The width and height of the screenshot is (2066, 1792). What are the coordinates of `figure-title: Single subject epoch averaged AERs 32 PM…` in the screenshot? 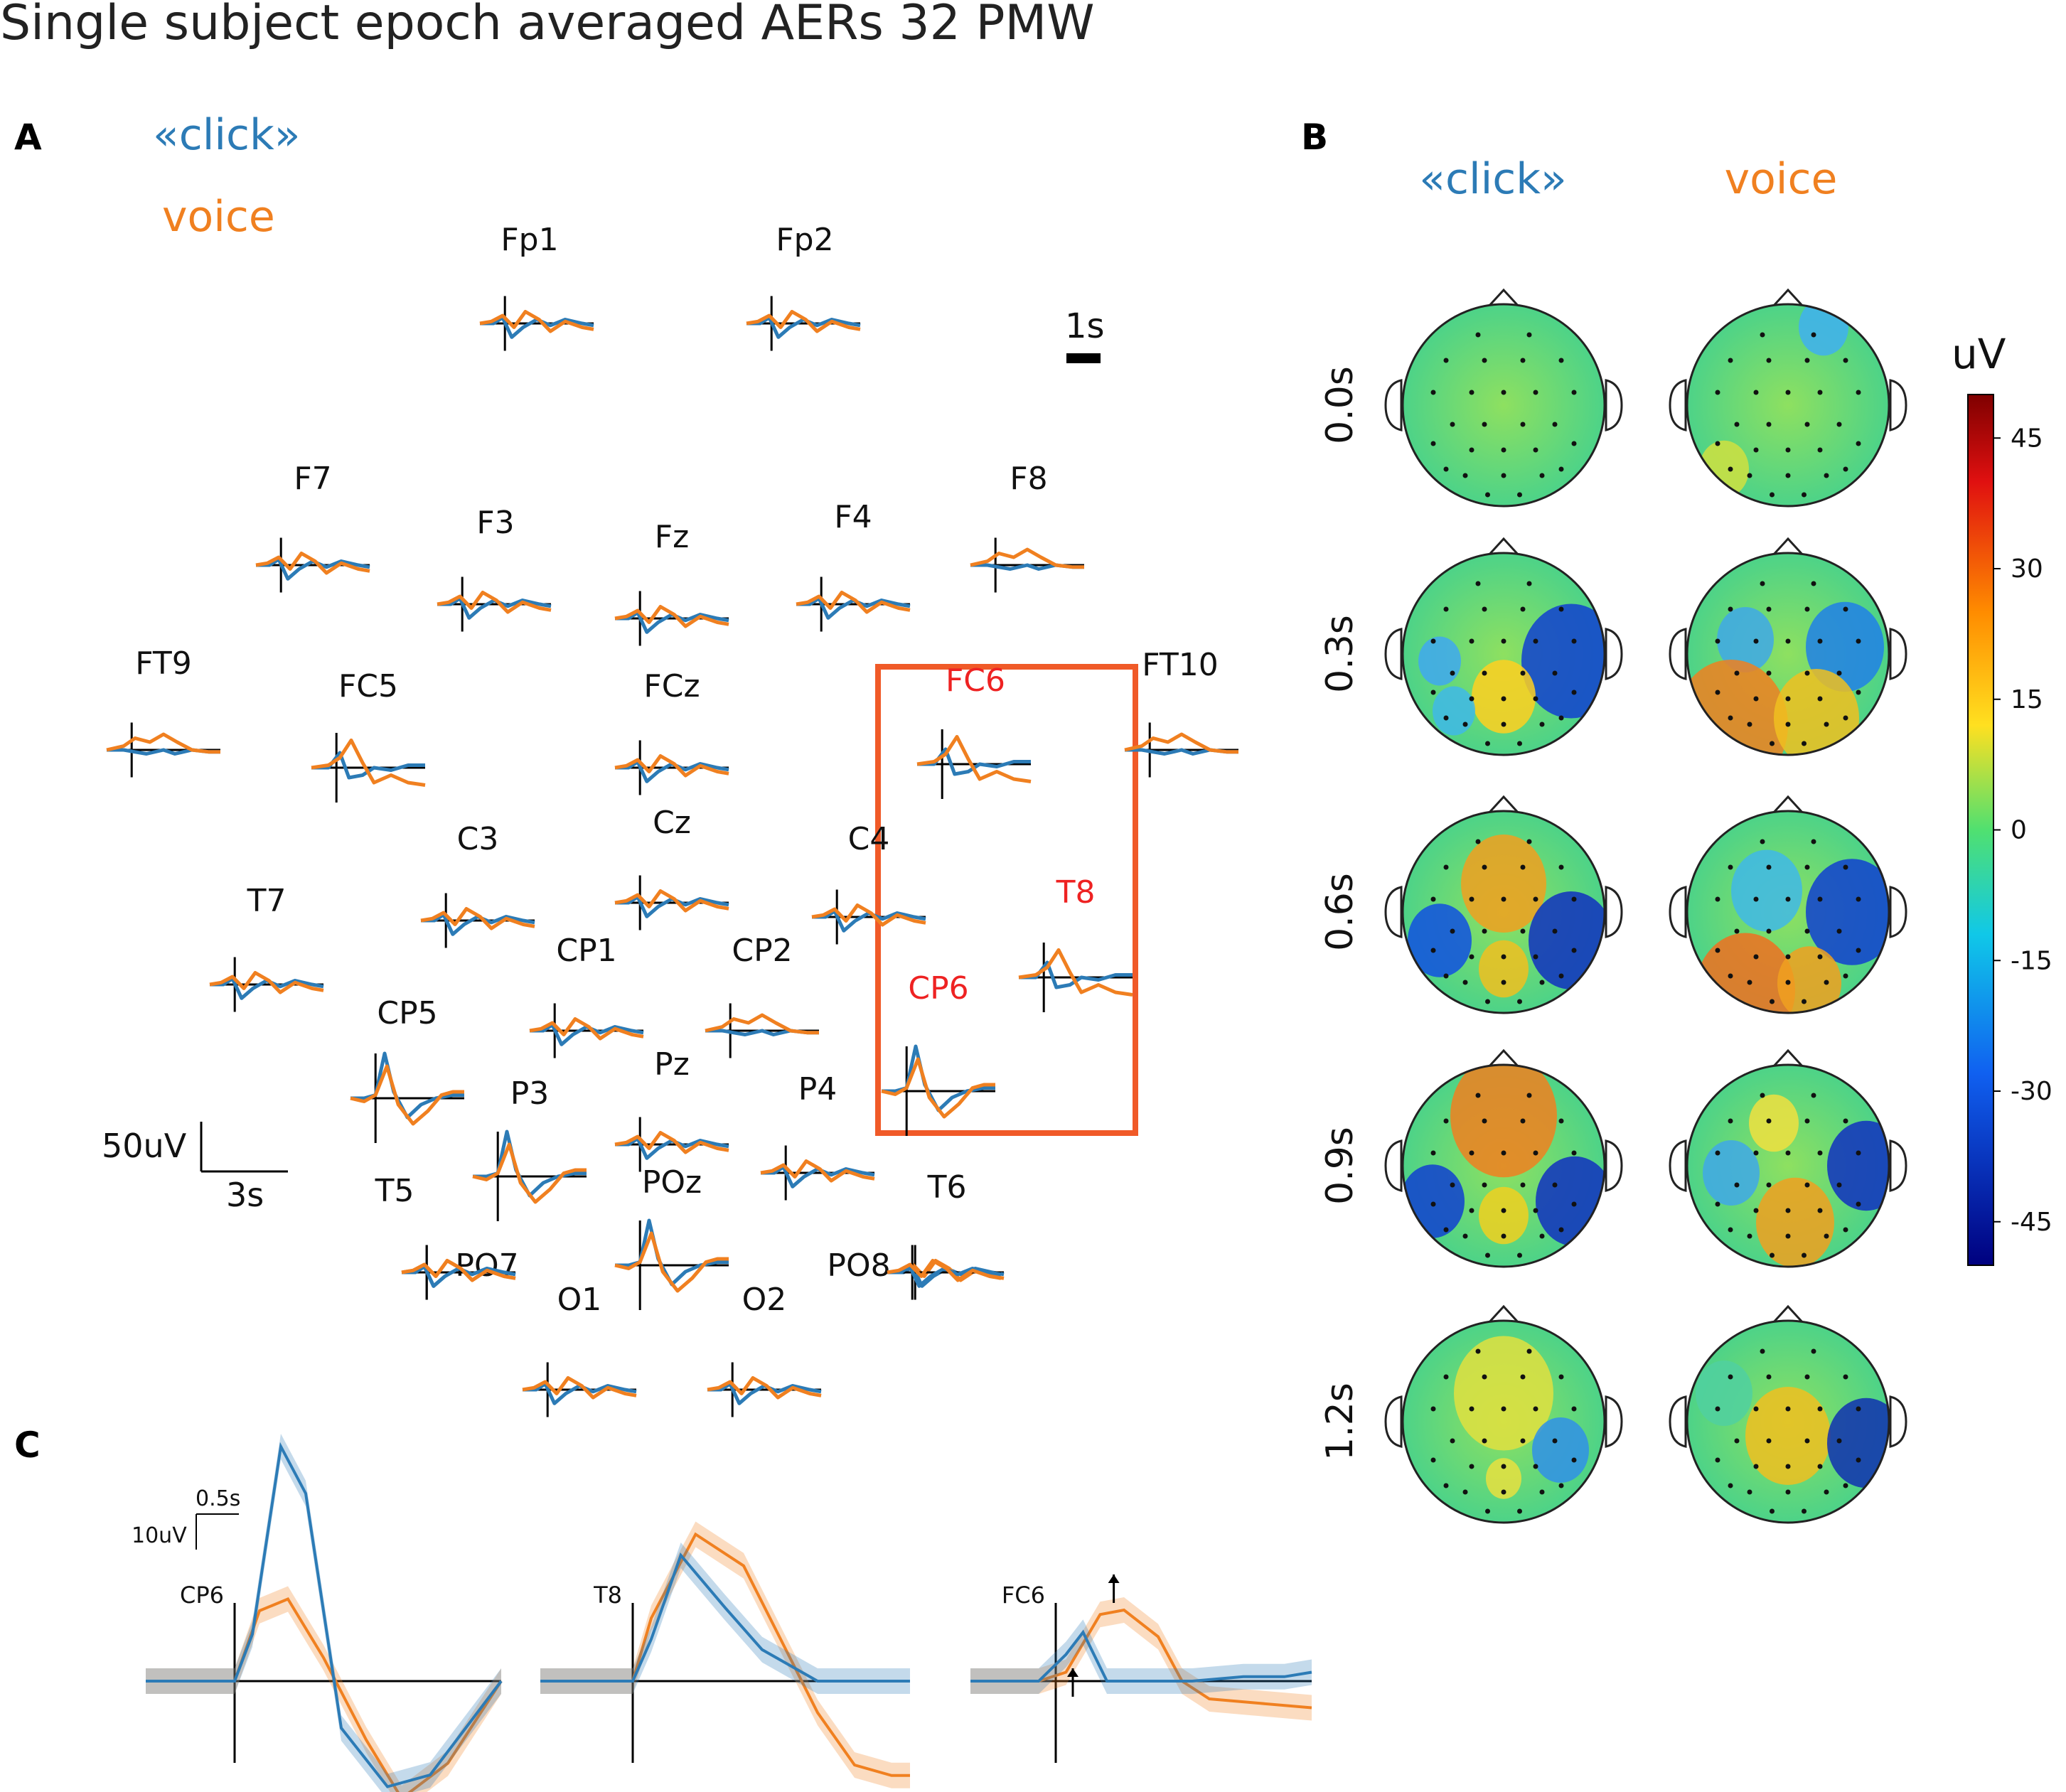 It's located at (547, 25).